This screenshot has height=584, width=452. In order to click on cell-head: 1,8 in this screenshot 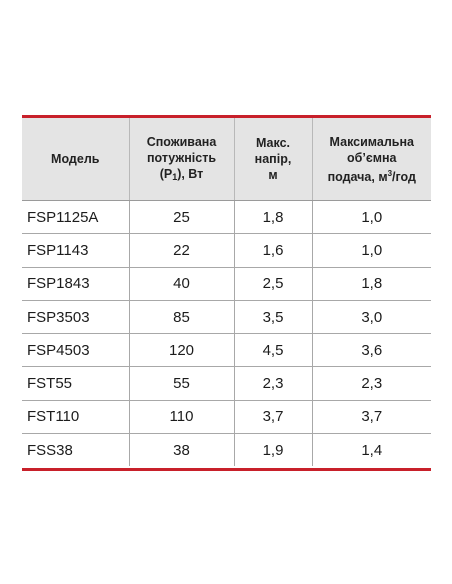, I will do `click(272, 217)`.